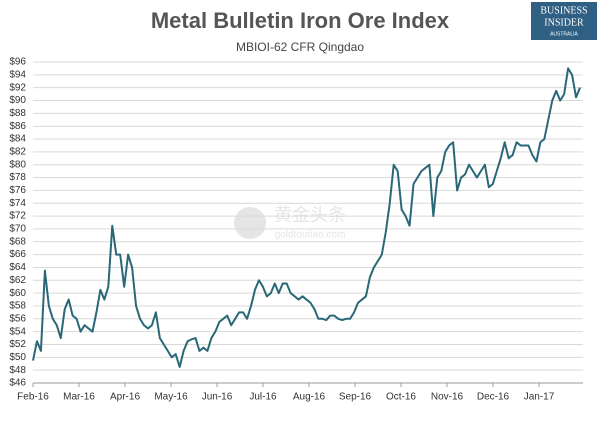  Describe the element at coordinates (355, 397) in the screenshot. I see `x-tick-label: Sep-16` at that location.